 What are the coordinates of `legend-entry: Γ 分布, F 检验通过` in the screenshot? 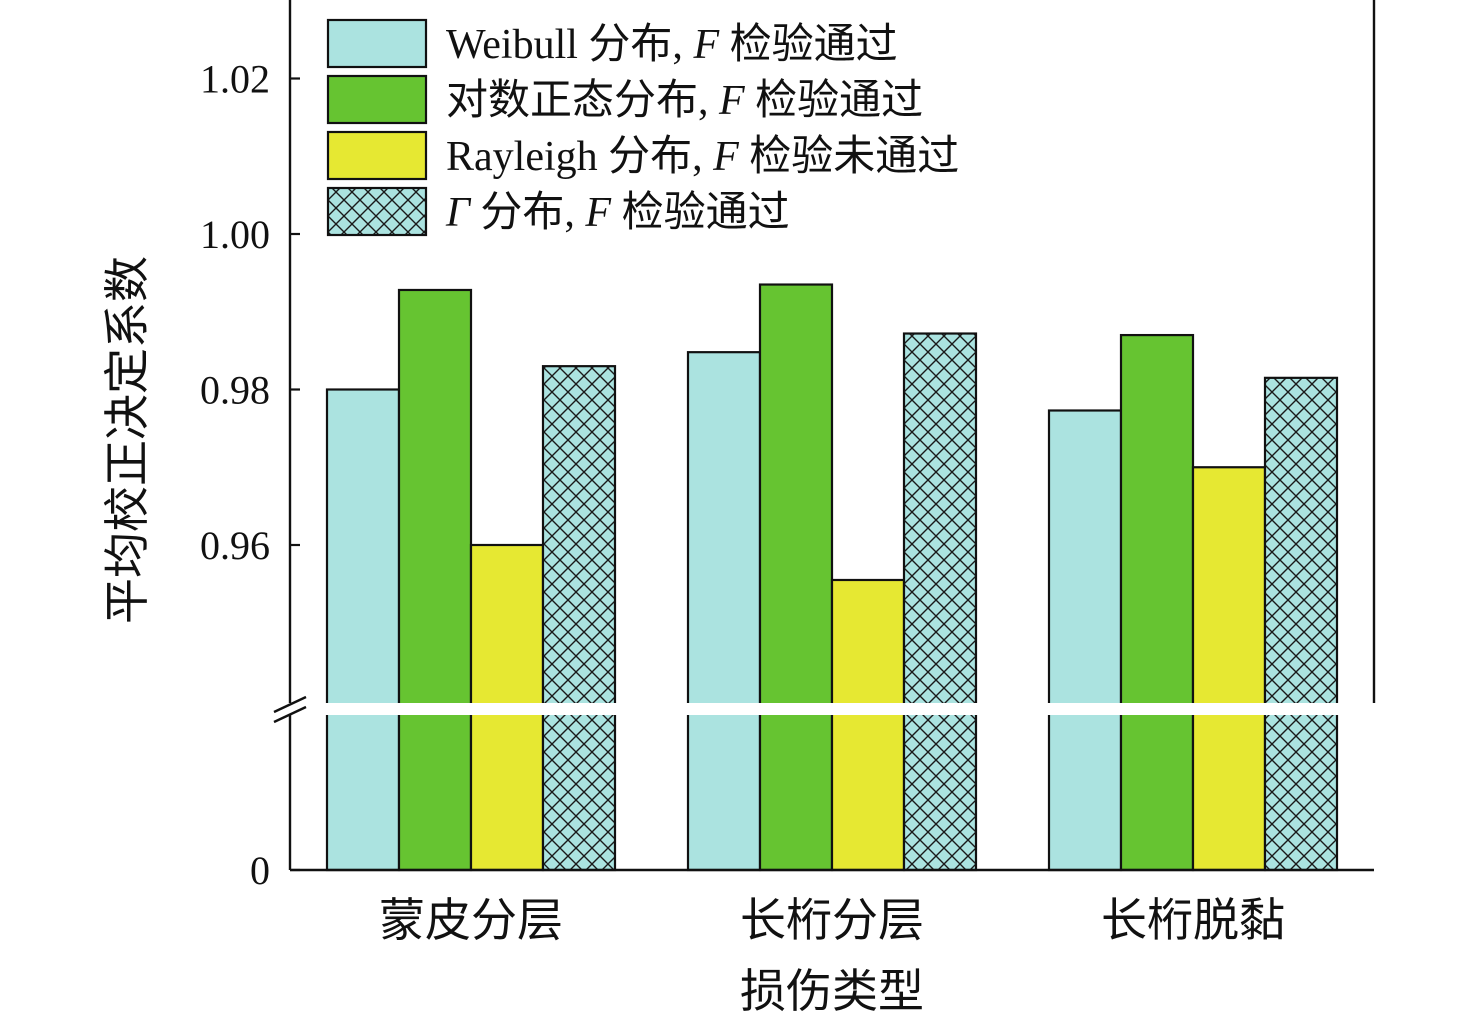 It's located at (617, 212).